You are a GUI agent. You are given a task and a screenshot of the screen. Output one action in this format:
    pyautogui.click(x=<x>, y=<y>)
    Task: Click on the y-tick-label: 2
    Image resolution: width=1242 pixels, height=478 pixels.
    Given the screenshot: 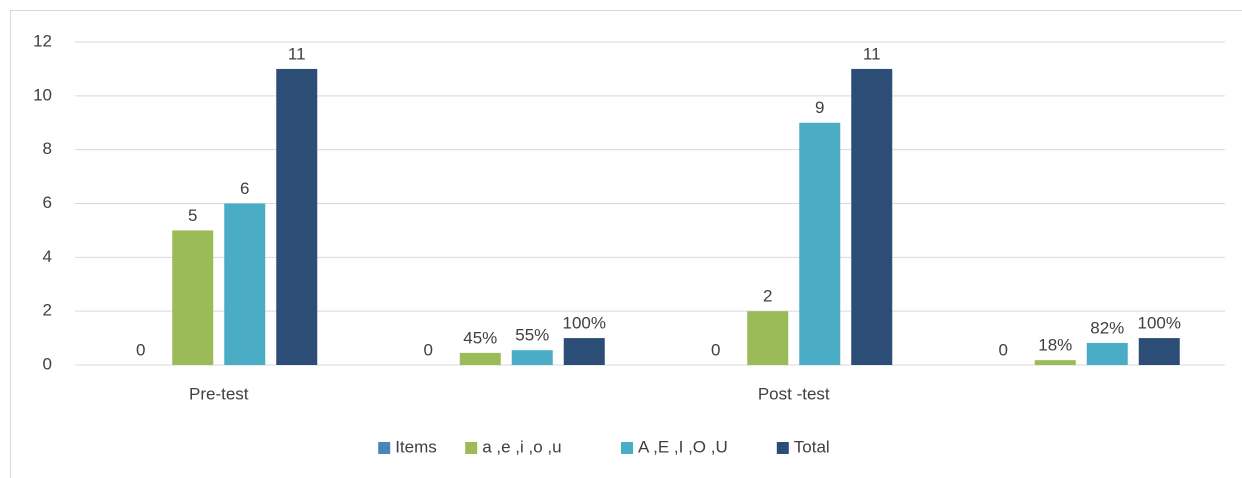 What is the action you would take?
    pyautogui.click(x=47, y=310)
    